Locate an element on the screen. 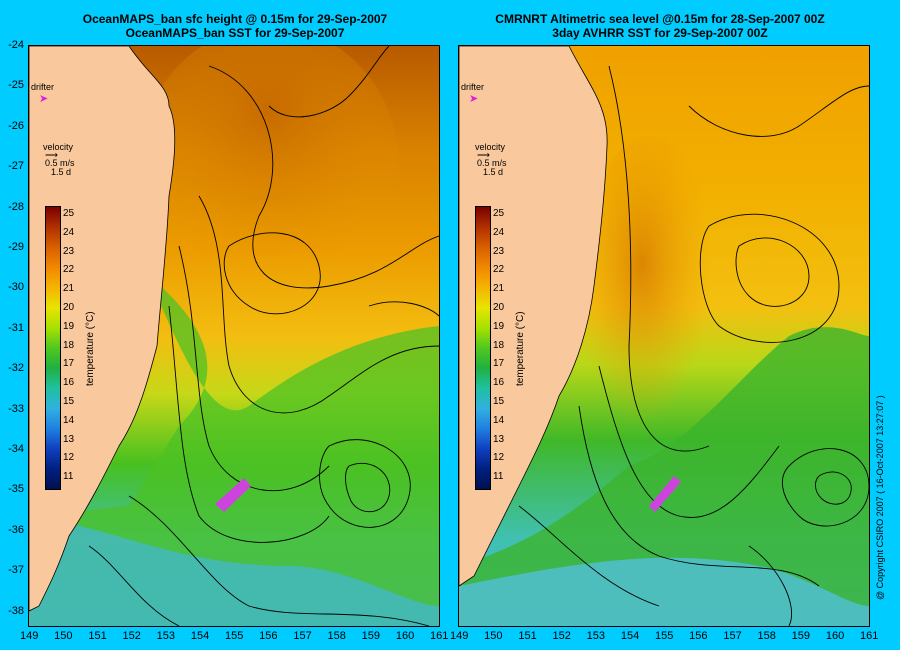  y-tick-label: -25 is located at coordinates (16, 85).